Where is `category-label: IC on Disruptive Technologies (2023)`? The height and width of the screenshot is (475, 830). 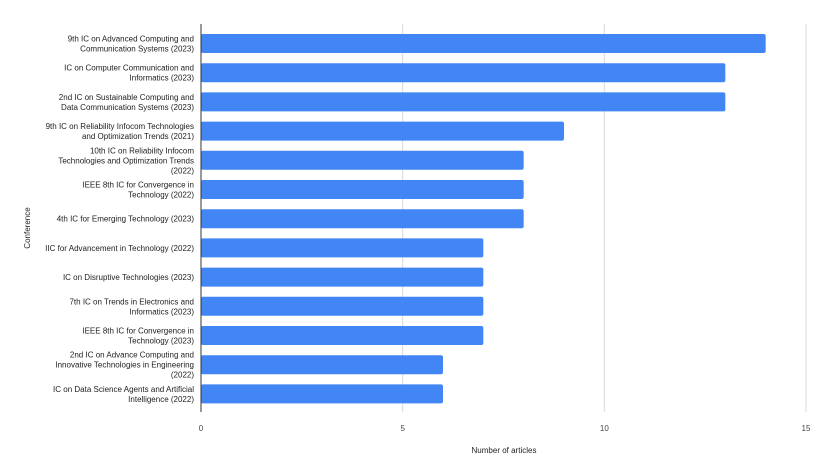 category-label: IC on Disruptive Technologies (2023) is located at coordinates (128, 277).